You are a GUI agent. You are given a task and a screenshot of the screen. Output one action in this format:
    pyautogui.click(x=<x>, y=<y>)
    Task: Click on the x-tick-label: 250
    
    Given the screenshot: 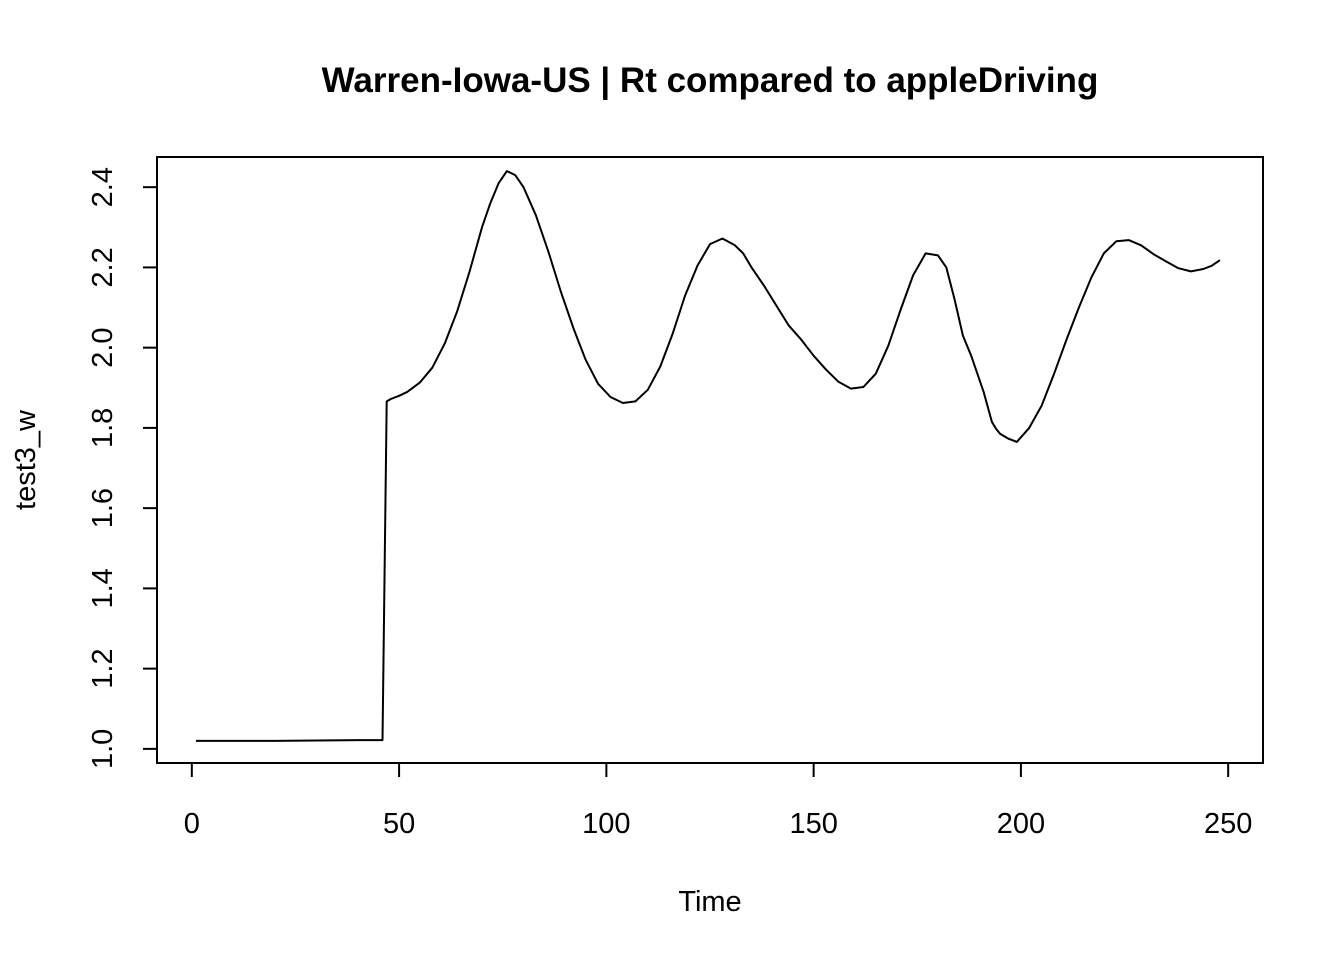 What is the action you would take?
    pyautogui.click(x=1228, y=824)
    